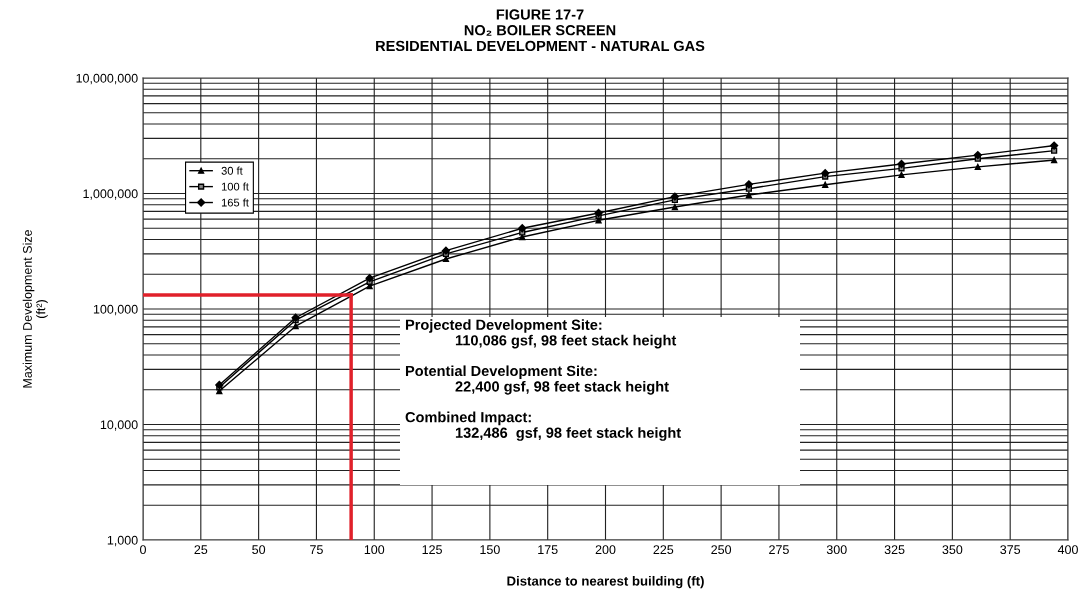 The width and height of the screenshot is (1080, 597). Describe the element at coordinates (663, 550) in the screenshot. I see `x-tick-label: 225` at that location.